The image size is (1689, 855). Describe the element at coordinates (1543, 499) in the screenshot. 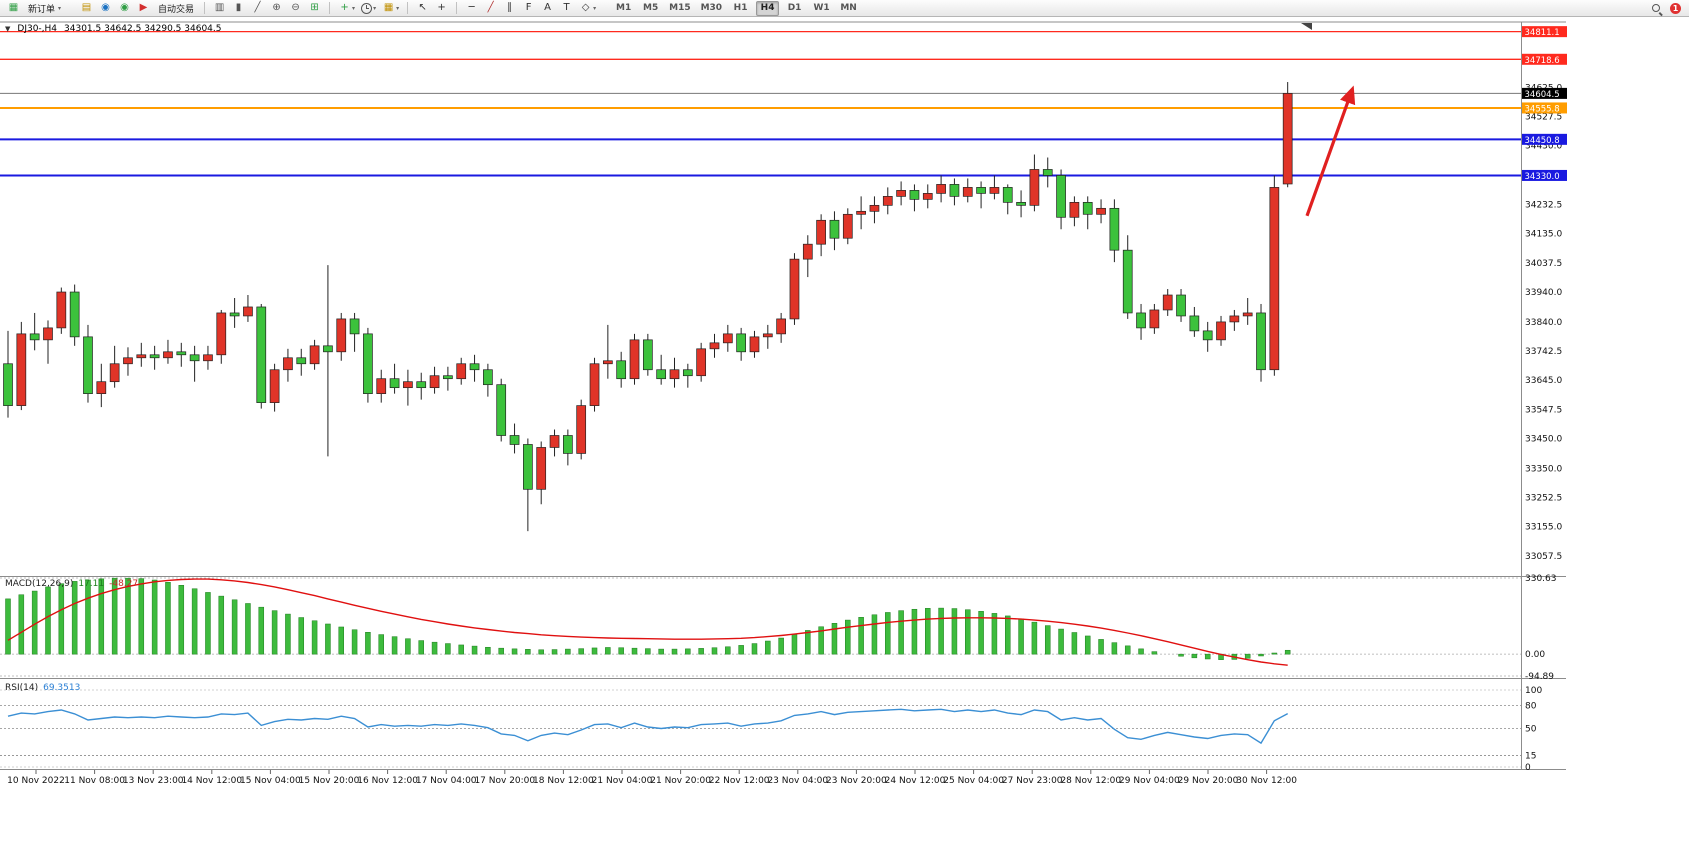

I see `svg-text: 33252.5` at that location.